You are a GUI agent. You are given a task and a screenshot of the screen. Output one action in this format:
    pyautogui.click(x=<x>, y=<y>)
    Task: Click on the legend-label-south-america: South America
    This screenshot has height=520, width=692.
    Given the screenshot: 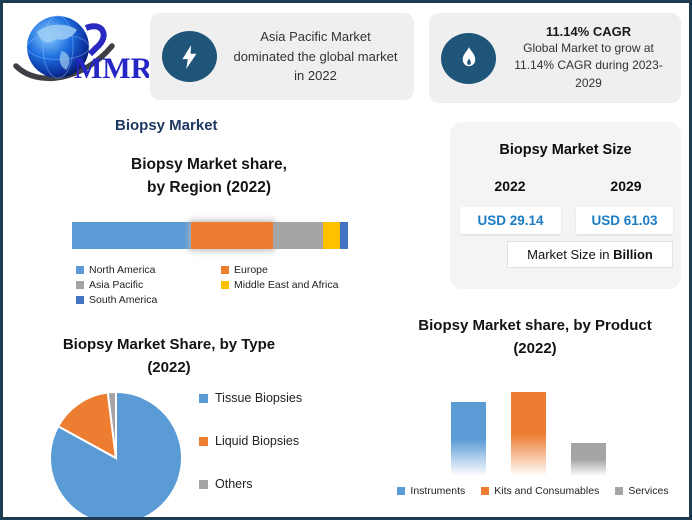 What is the action you would take?
    pyautogui.click(x=123, y=300)
    